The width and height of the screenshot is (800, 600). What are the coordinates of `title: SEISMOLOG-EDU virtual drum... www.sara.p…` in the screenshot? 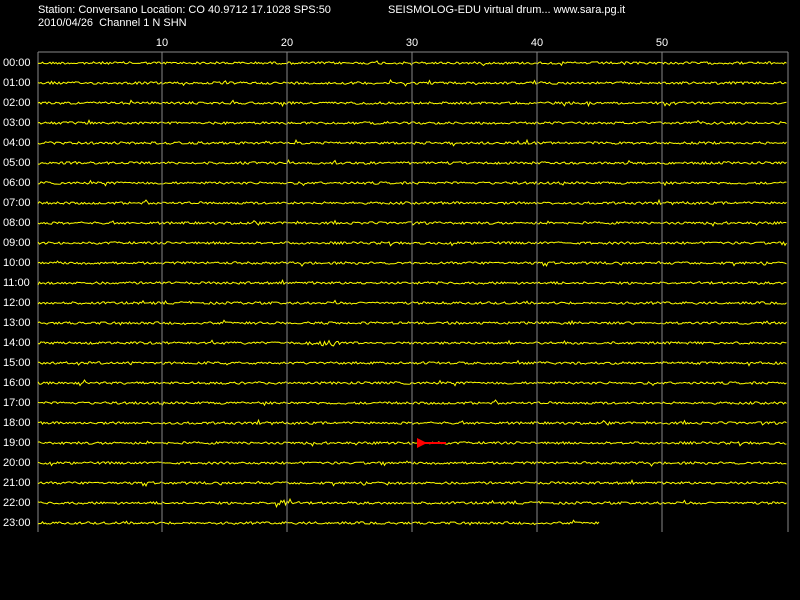 It's located at (506, 10).